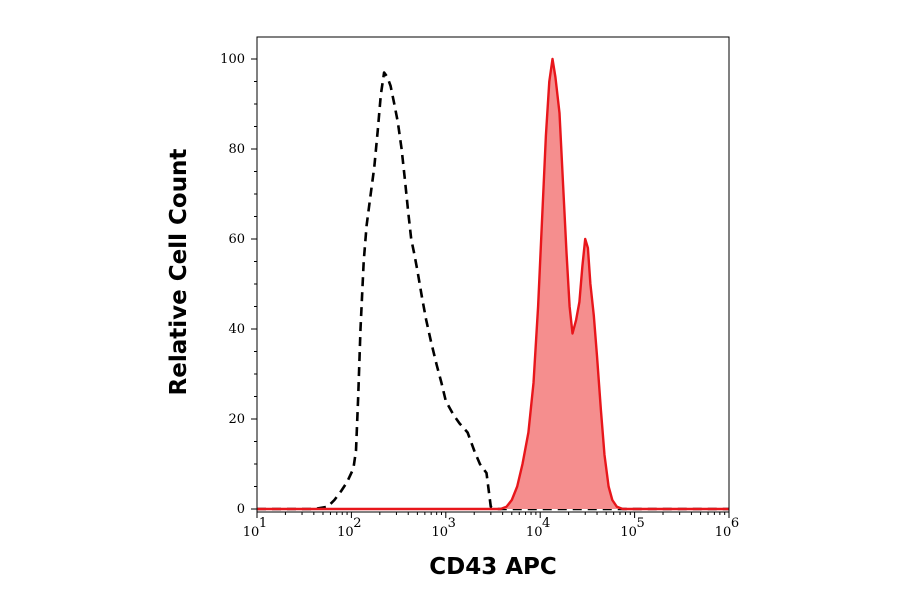  I want to click on x-tick-label-5: 10, so click(628, 532).